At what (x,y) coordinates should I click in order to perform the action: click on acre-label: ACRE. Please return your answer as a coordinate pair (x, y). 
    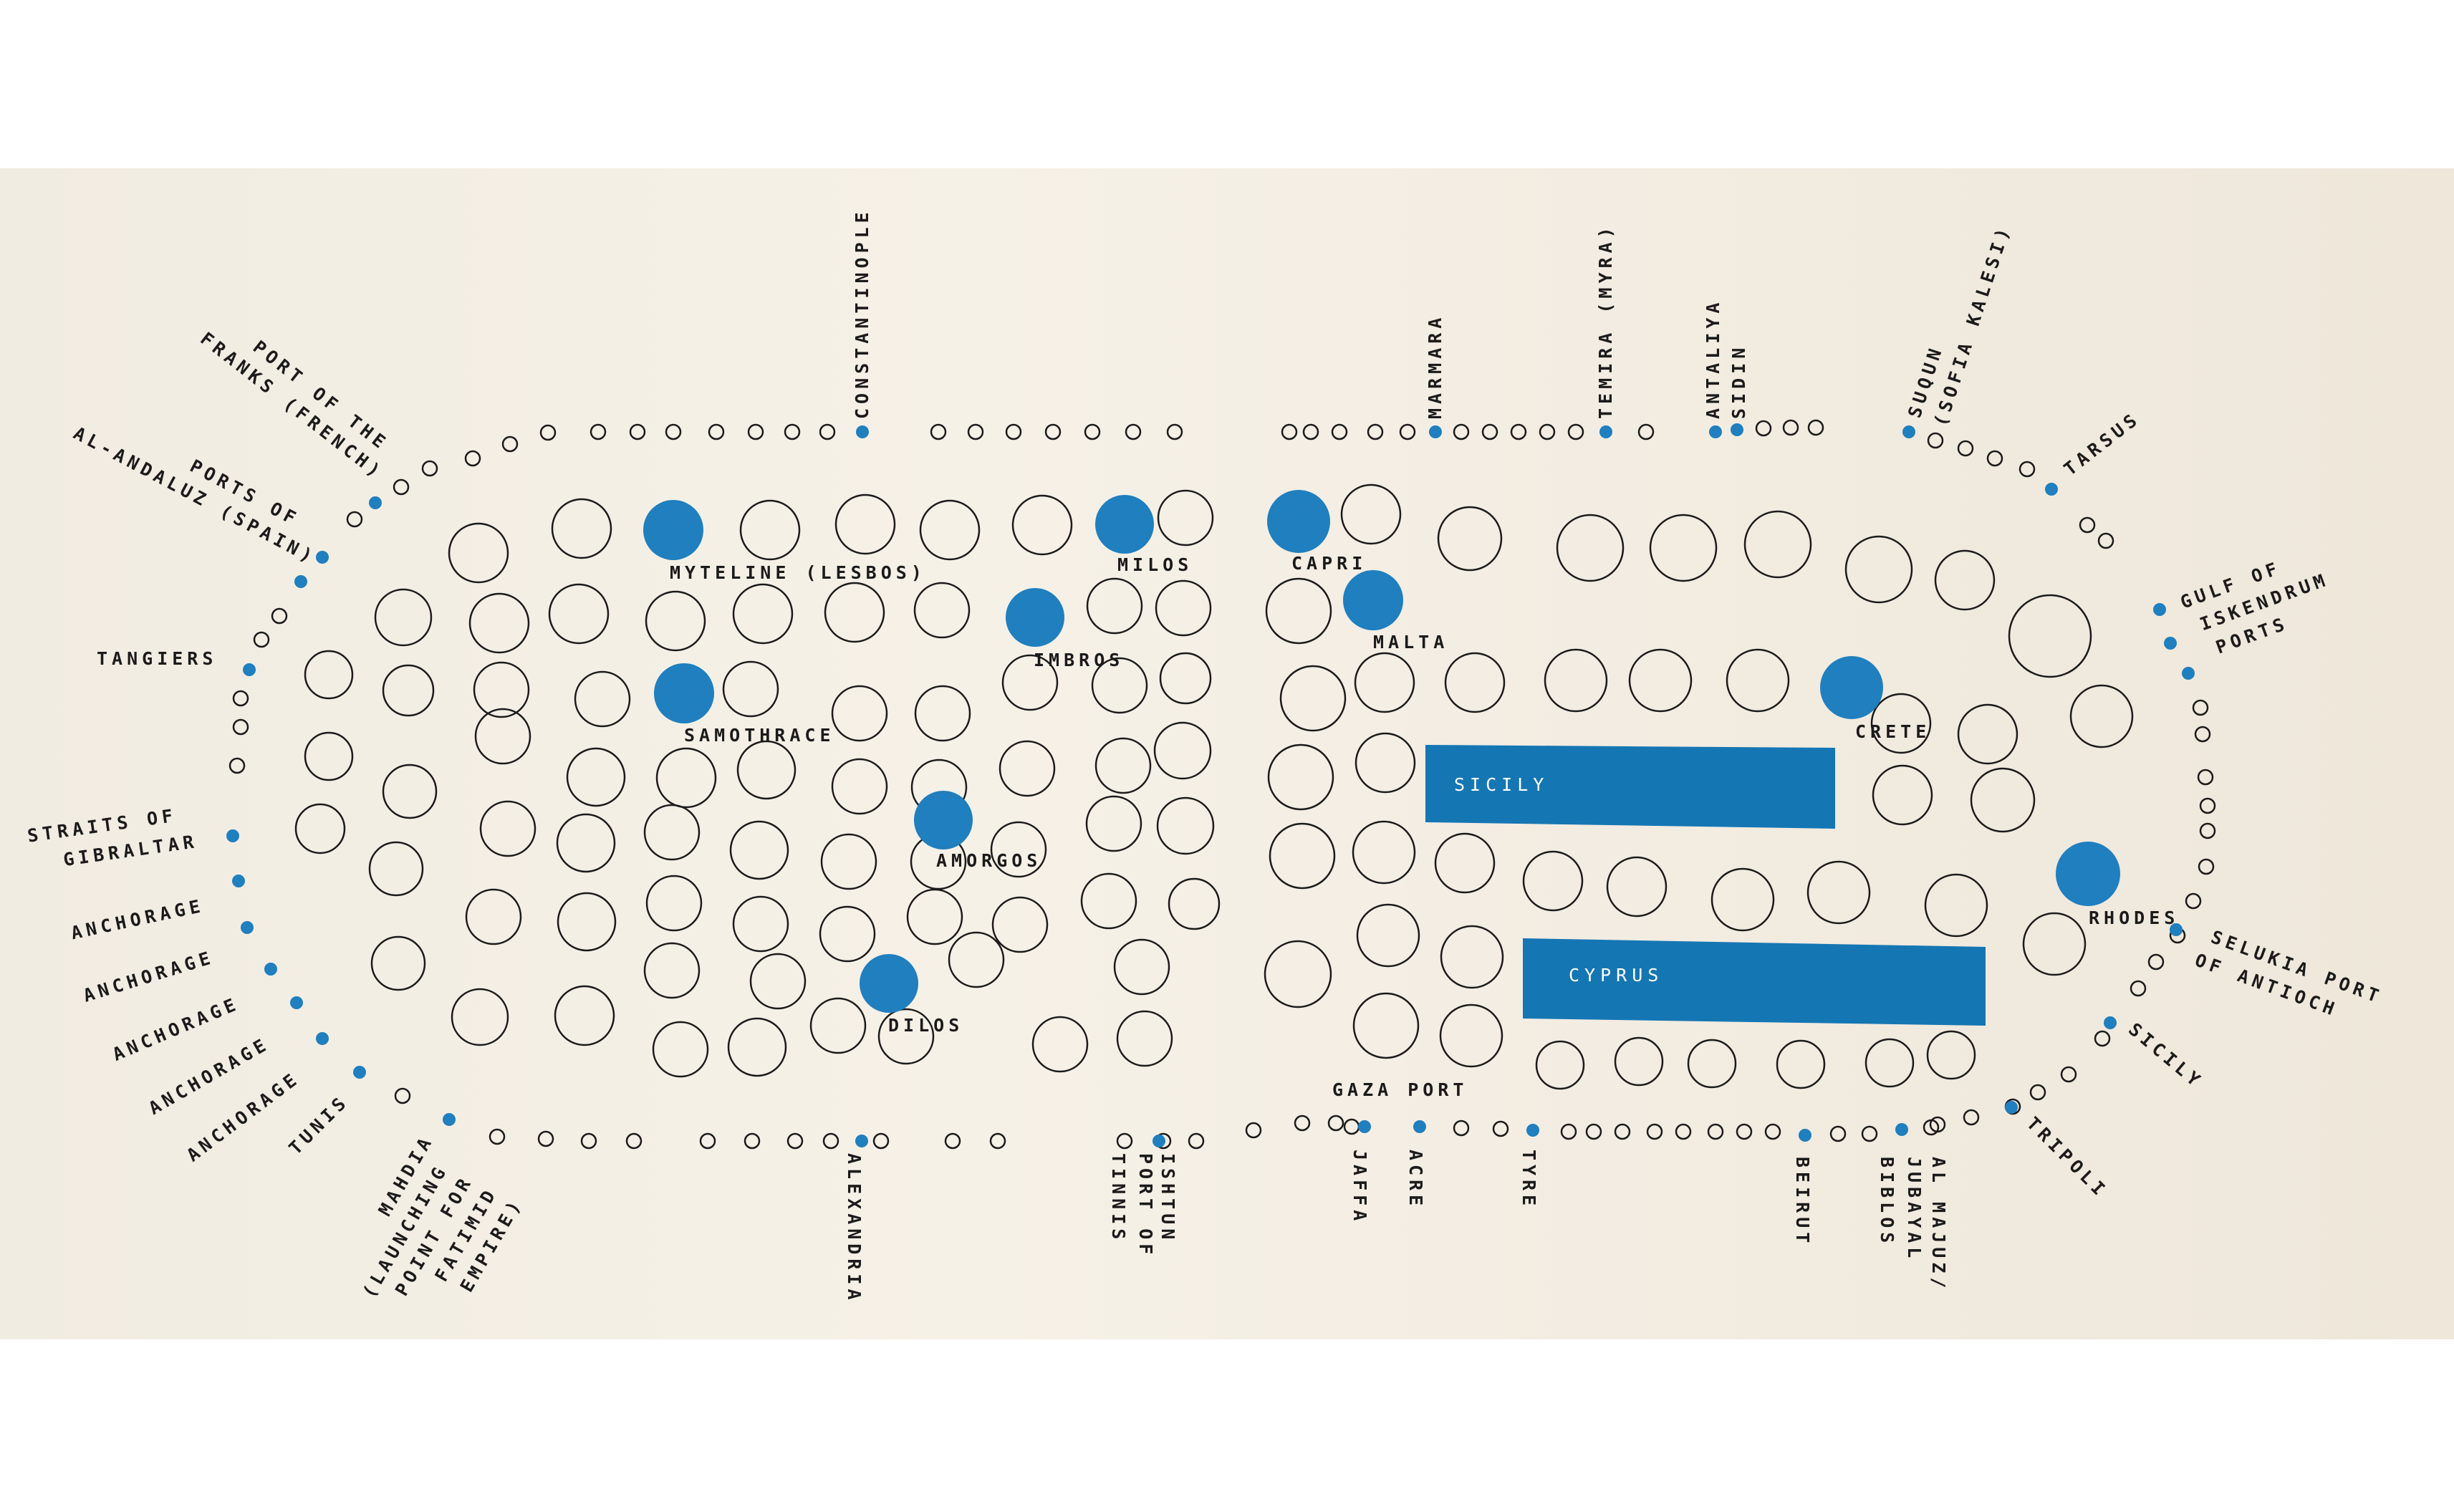
    Looking at the image, I should click on (1415, 1180).